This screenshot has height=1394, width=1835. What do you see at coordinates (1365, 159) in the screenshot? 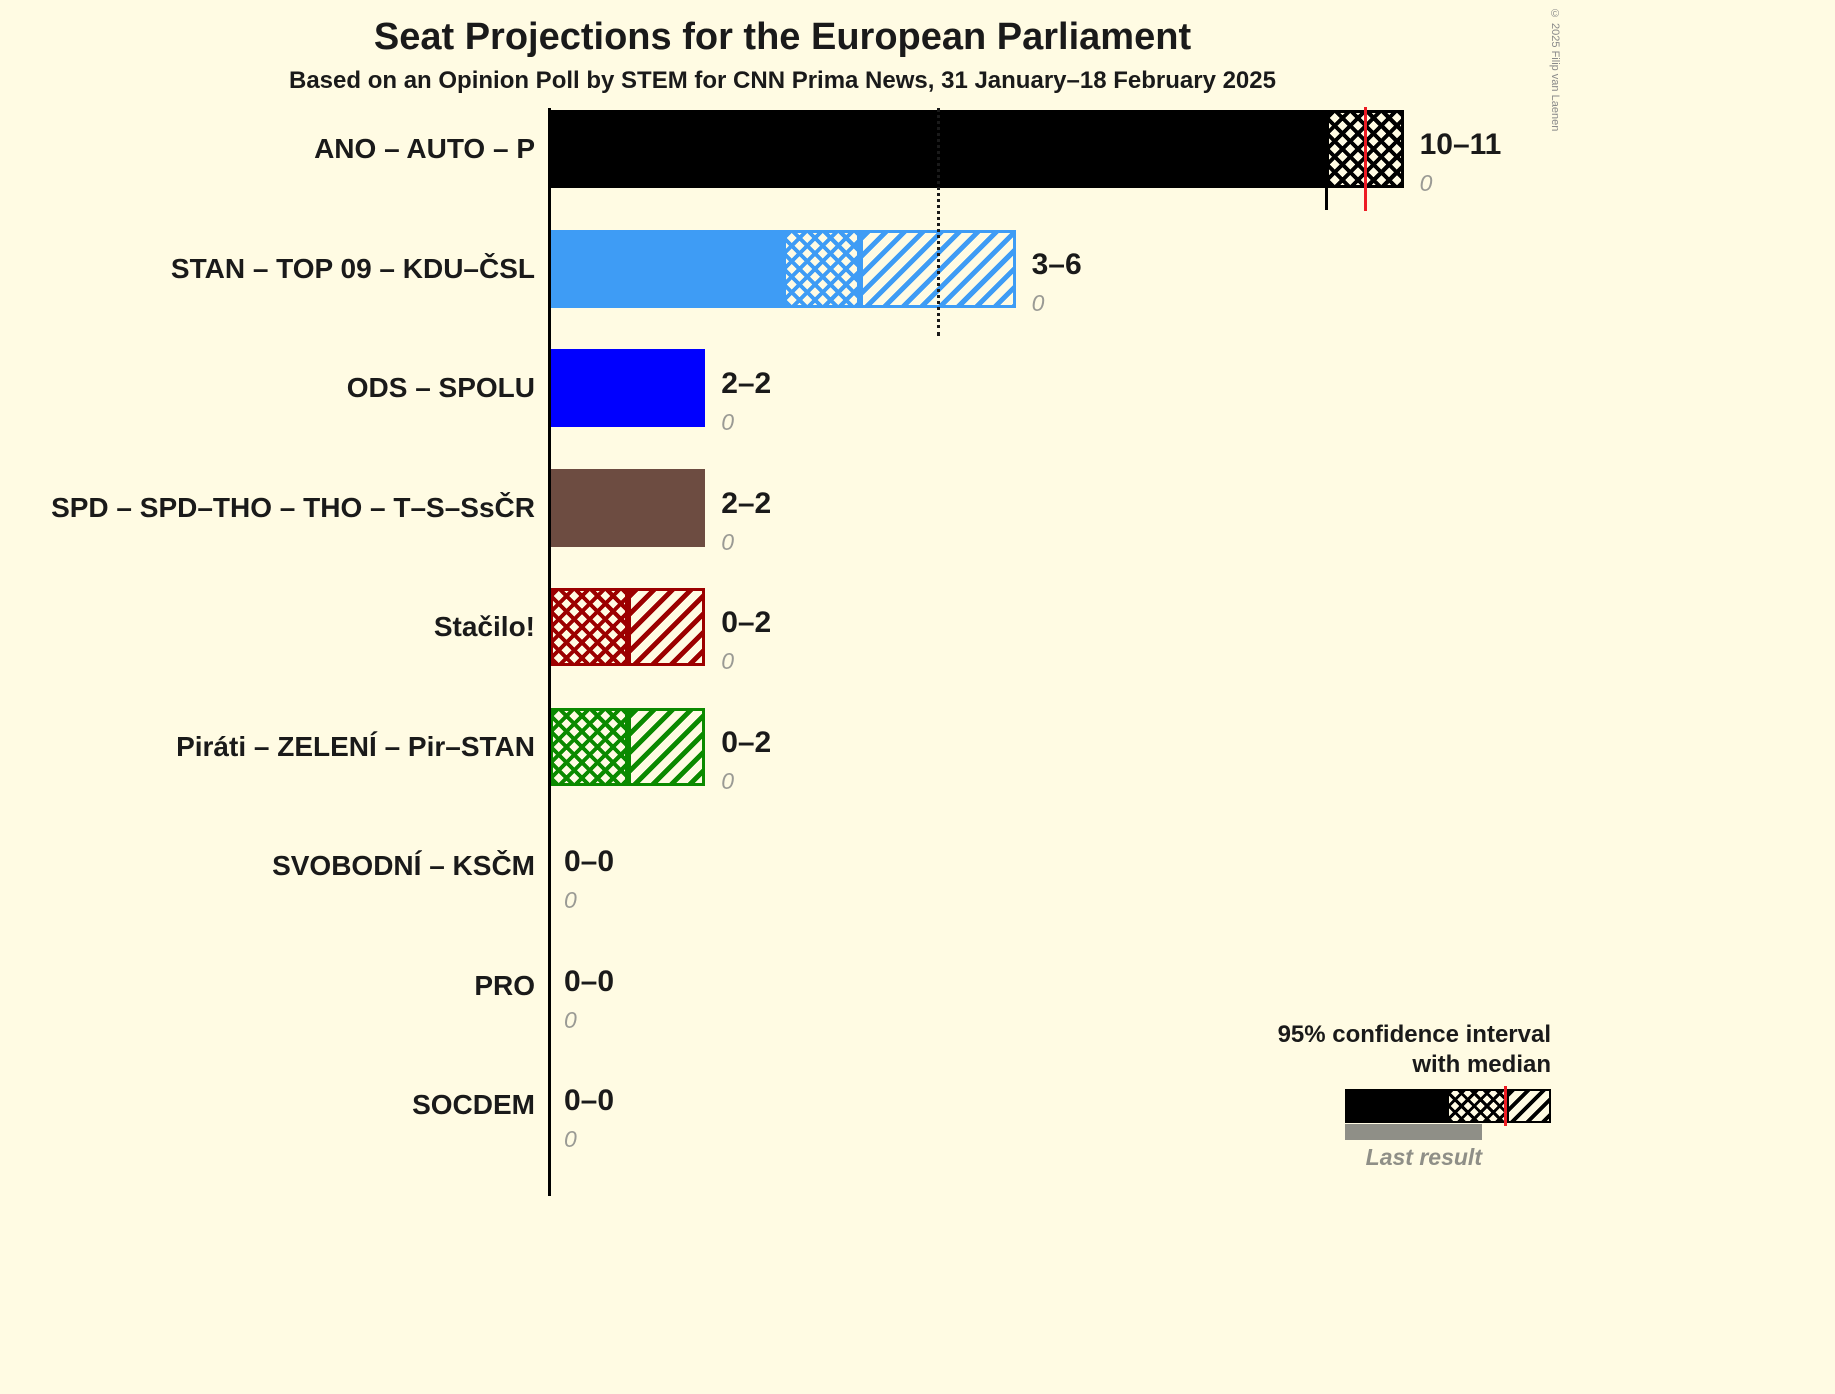
I see `median-line` at bounding box center [1365, 159].